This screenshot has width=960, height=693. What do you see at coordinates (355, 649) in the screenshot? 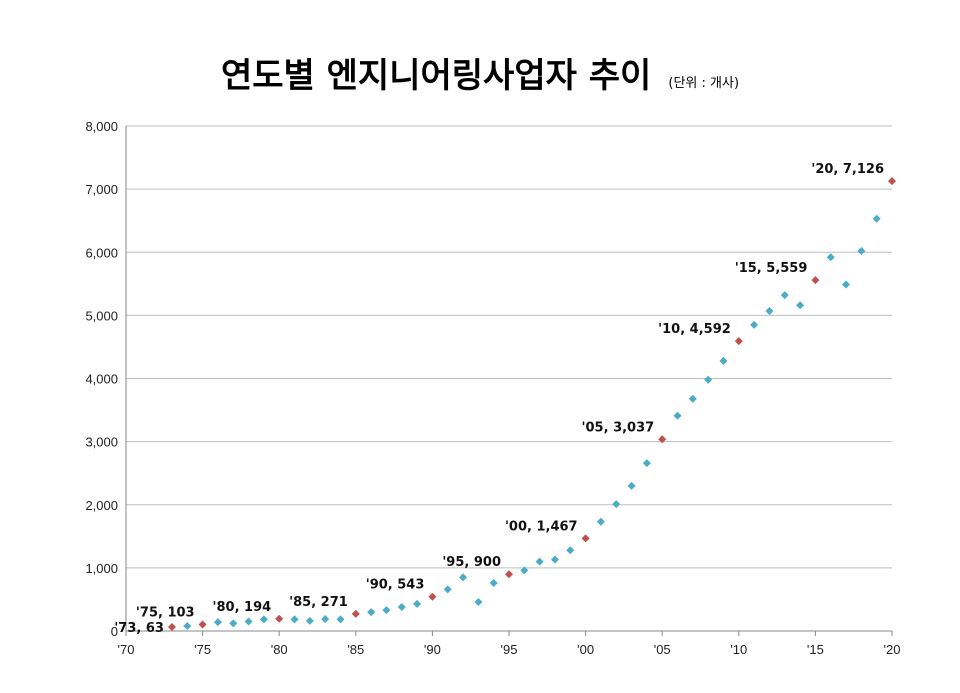
I see `x-tick-label: '85` at bounding box center [355, 649].